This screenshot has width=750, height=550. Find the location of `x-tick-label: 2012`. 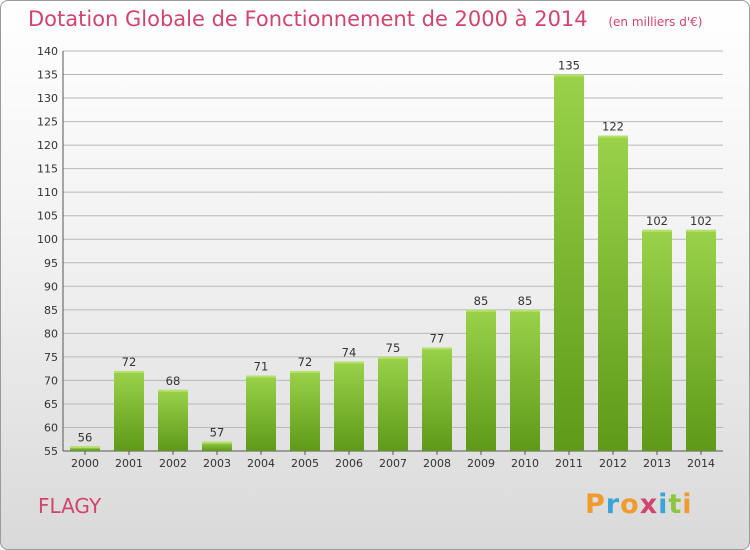

x-tick-label: 2012 is located at coordinates (613, 463).